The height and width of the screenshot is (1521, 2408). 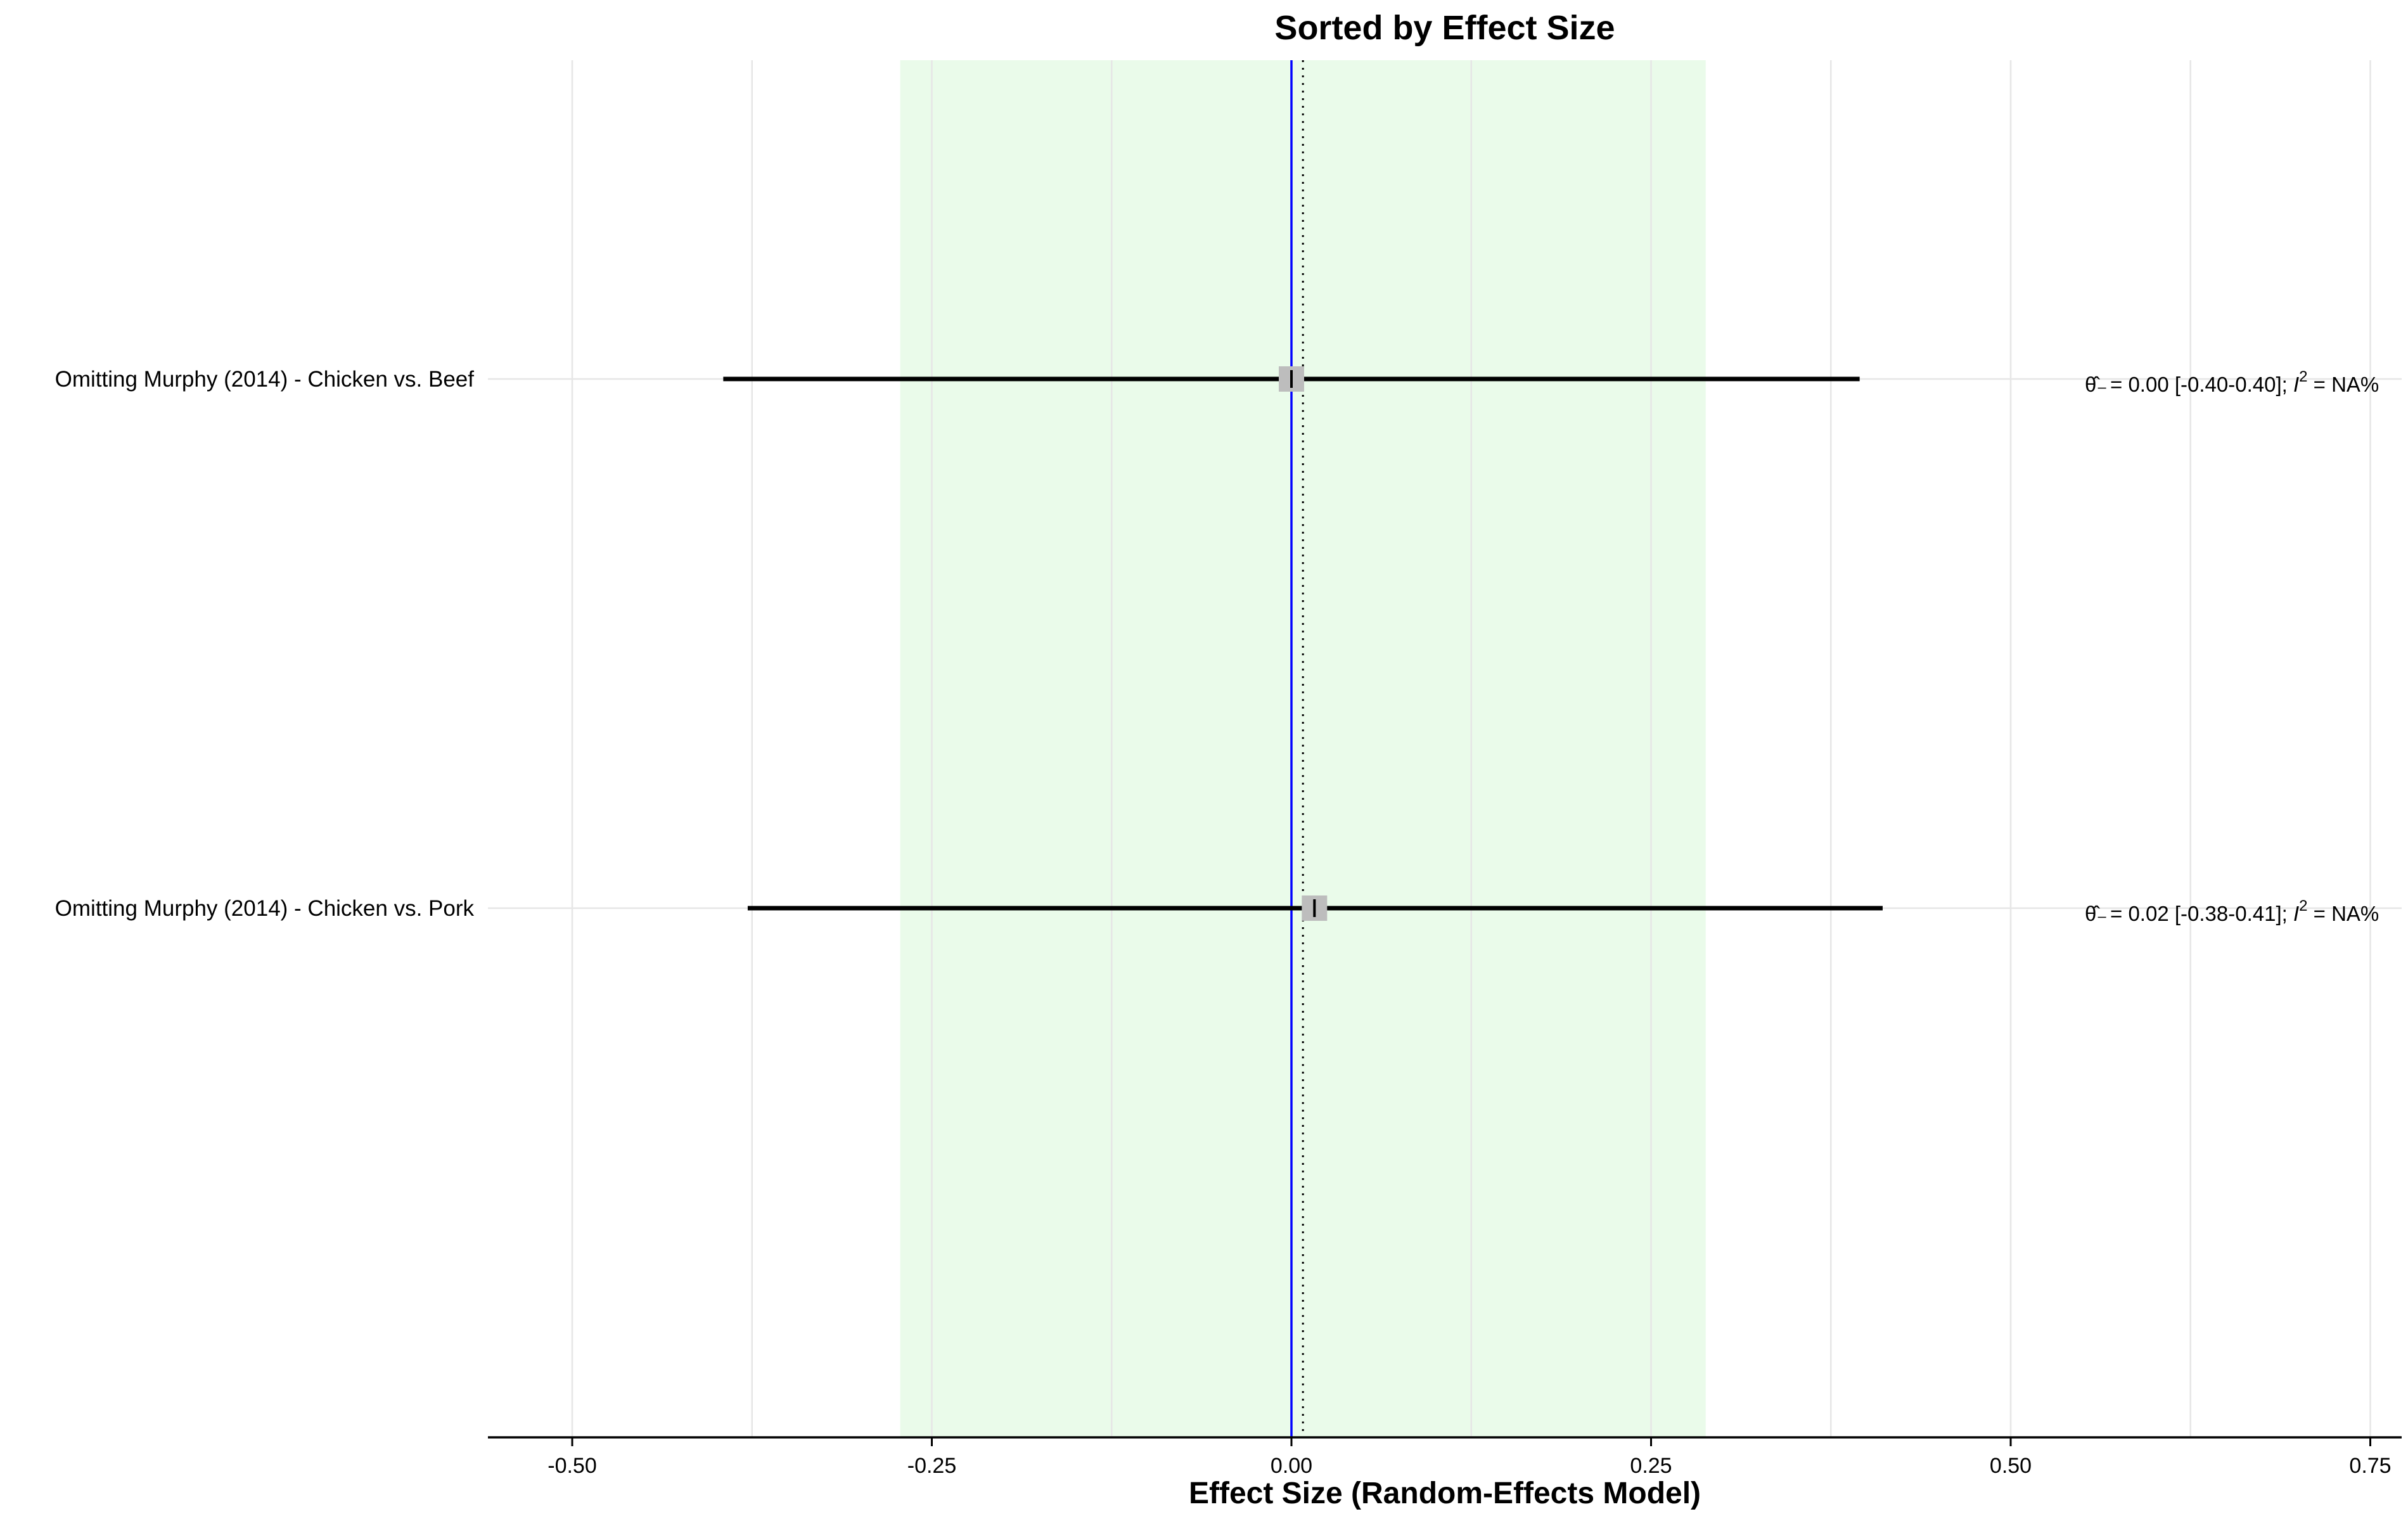 I want to click on x-axis-label: Effect Size (Random-Effects Model), so click(x=1445, y=1493).